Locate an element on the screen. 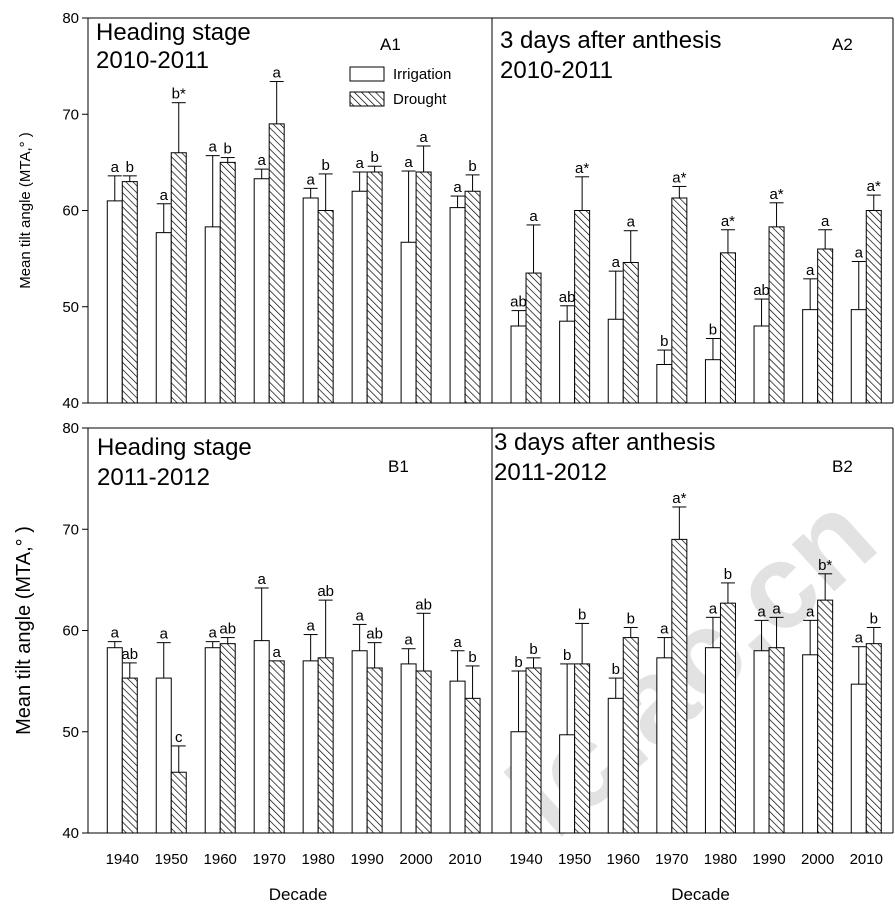 Image resolution: width=895 pixels, height=912 pixels. x-tick-label: 1960 is located at coordinates (220, 859).